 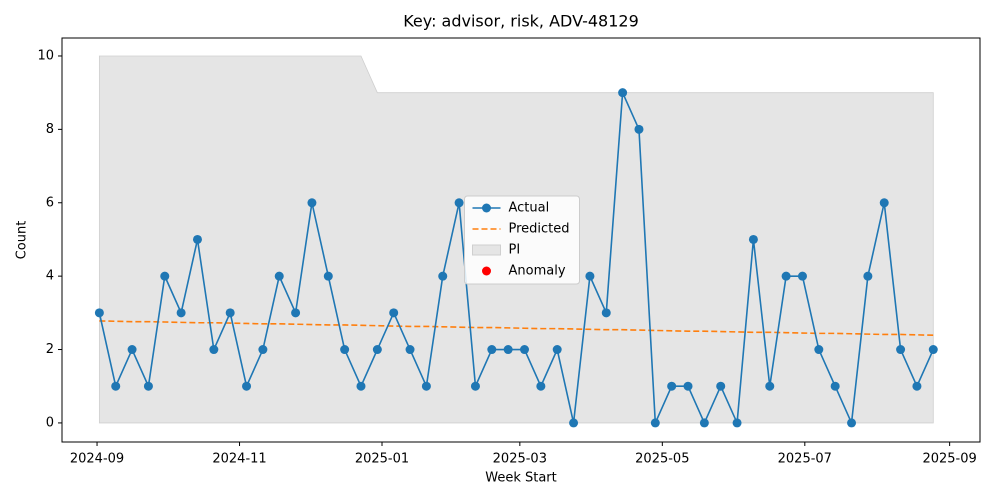 I want to click on x-axis-label: Week Start, so click(x=521, y=478).